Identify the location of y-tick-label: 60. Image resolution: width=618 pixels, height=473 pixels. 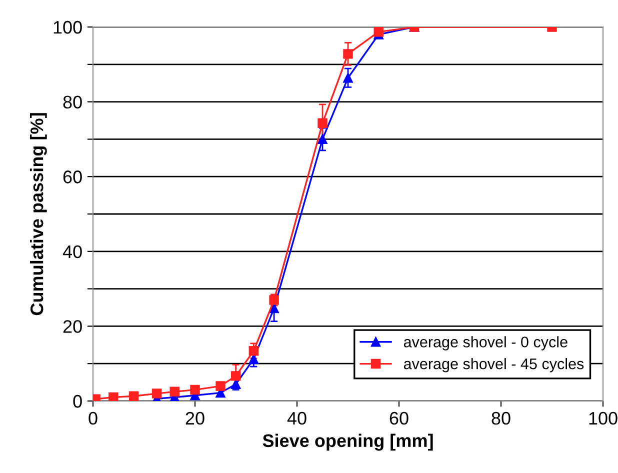
(72, 177).